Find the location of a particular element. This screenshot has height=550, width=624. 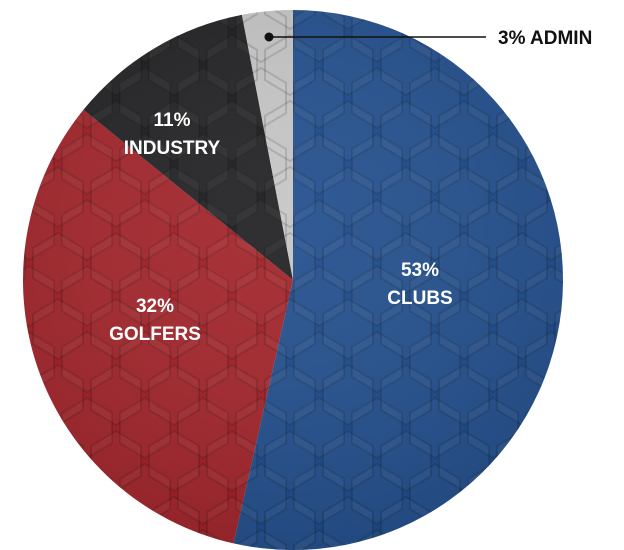

industry-name-label: INDUSTRY is located at coordinates (172, 148).